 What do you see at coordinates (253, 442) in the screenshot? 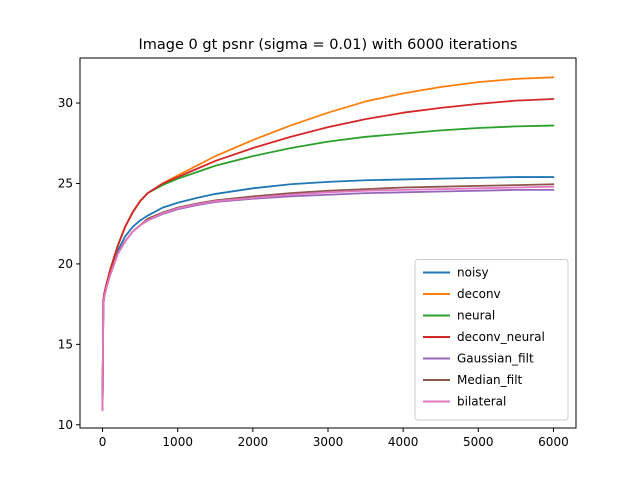
I see `x-tick-label: 2000` at bounding box center [253, 442].